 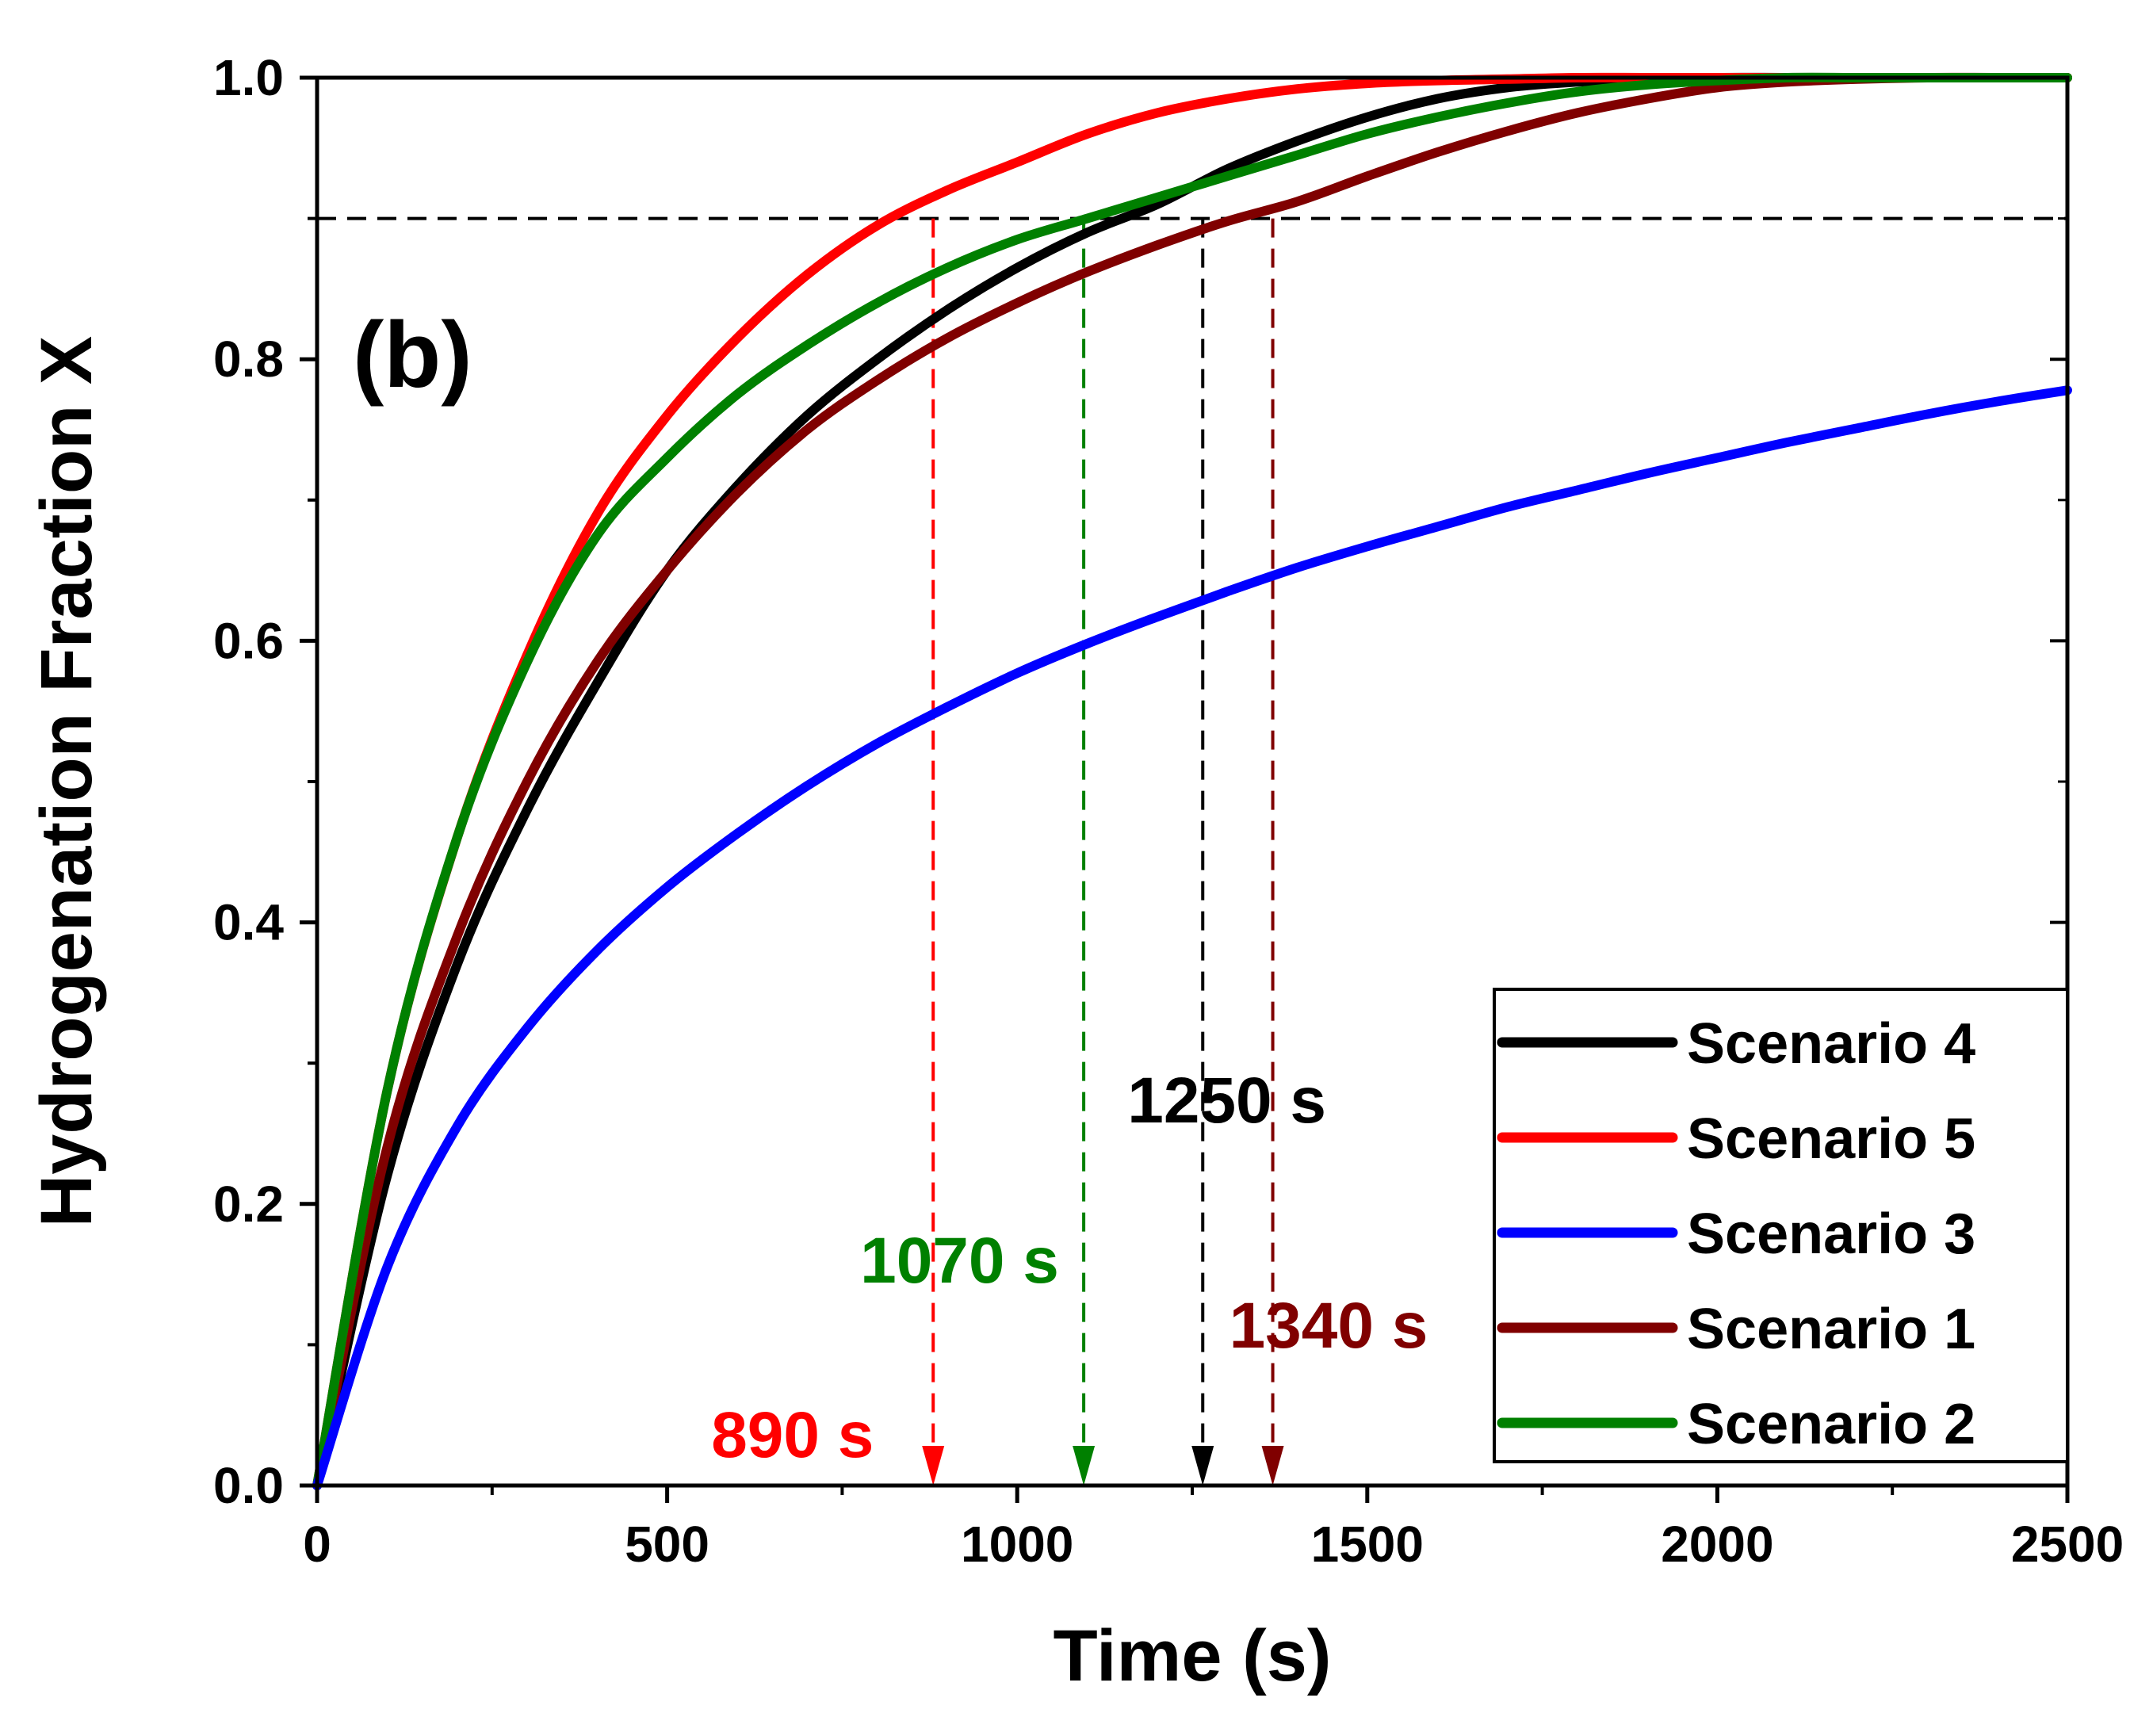 What do you see at coordinates (1226, 1101) in the screenshot?
I see `annotation-label-1250-s: 1250 s` at bounding box center [1226, 1101].